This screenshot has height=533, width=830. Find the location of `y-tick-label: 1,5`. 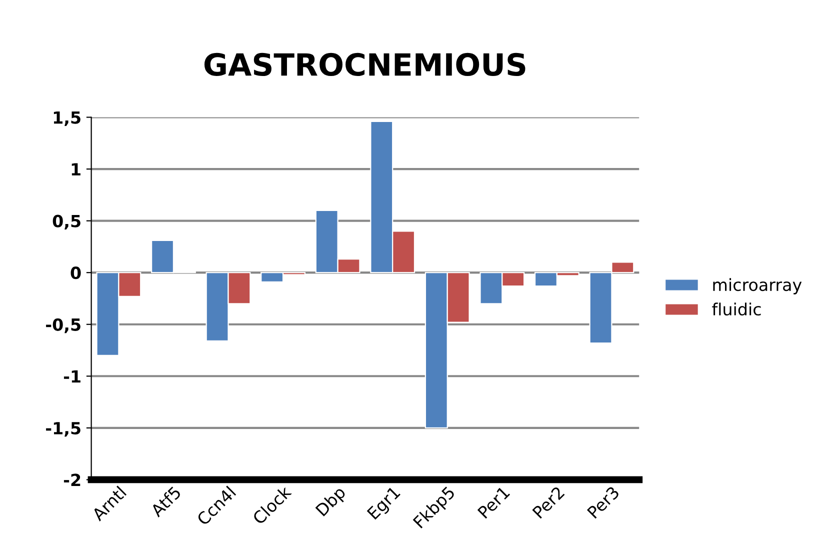

y-tick-label: 1,5 is located at coordinates (67, 118).